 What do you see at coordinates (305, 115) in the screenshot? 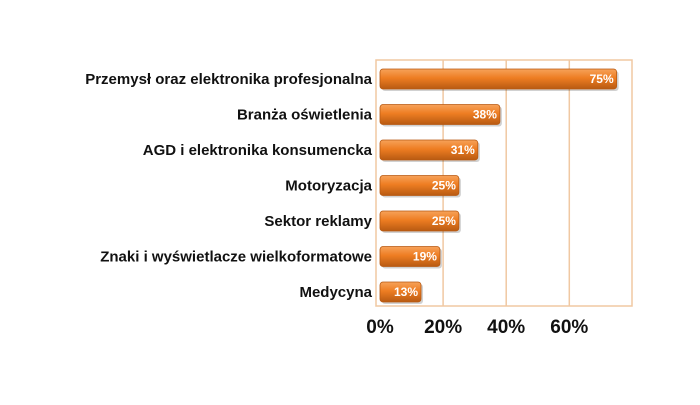
I see `category-label: Branża oświetlenia` at bounding box center [305, 115].